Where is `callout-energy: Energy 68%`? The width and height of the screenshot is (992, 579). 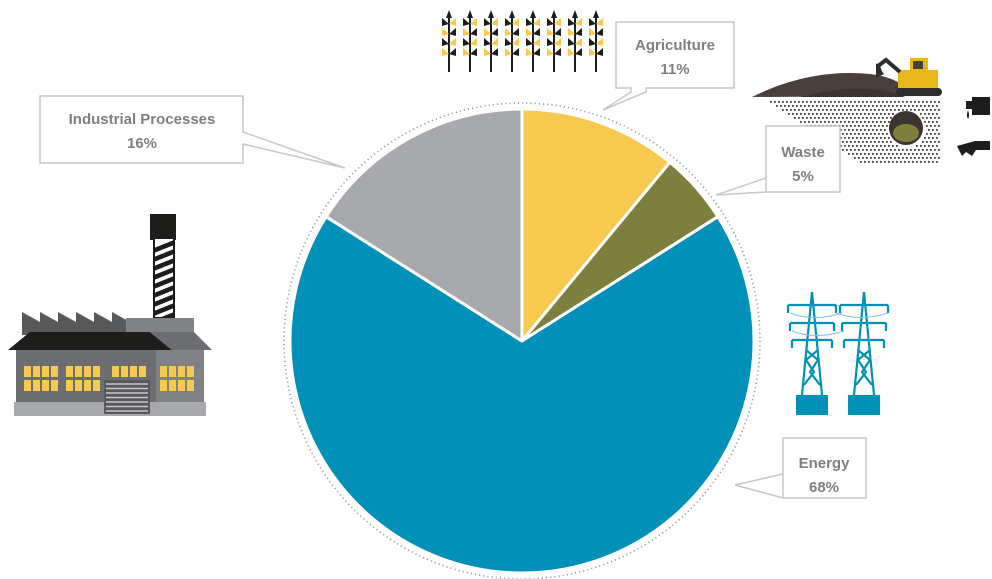 callout-energy: Energy 68% is located at coordinates (800, 468).